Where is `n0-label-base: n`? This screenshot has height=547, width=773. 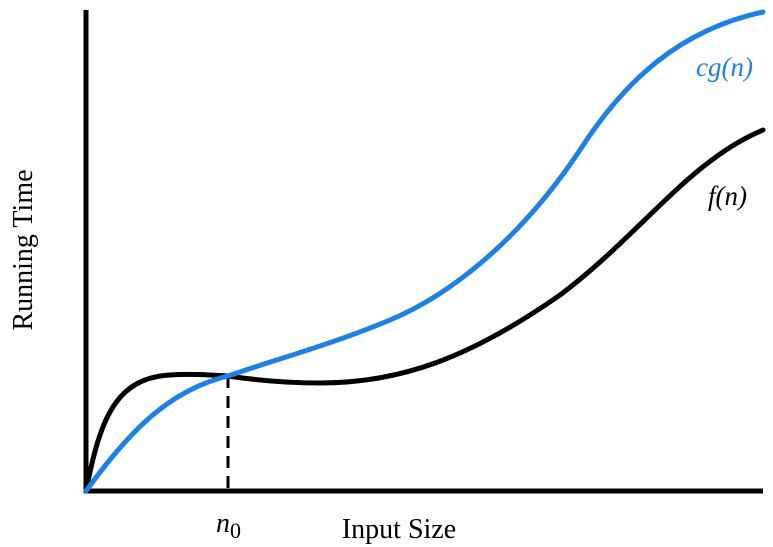
n0-label-base: n is located at coordinates (223, 523).